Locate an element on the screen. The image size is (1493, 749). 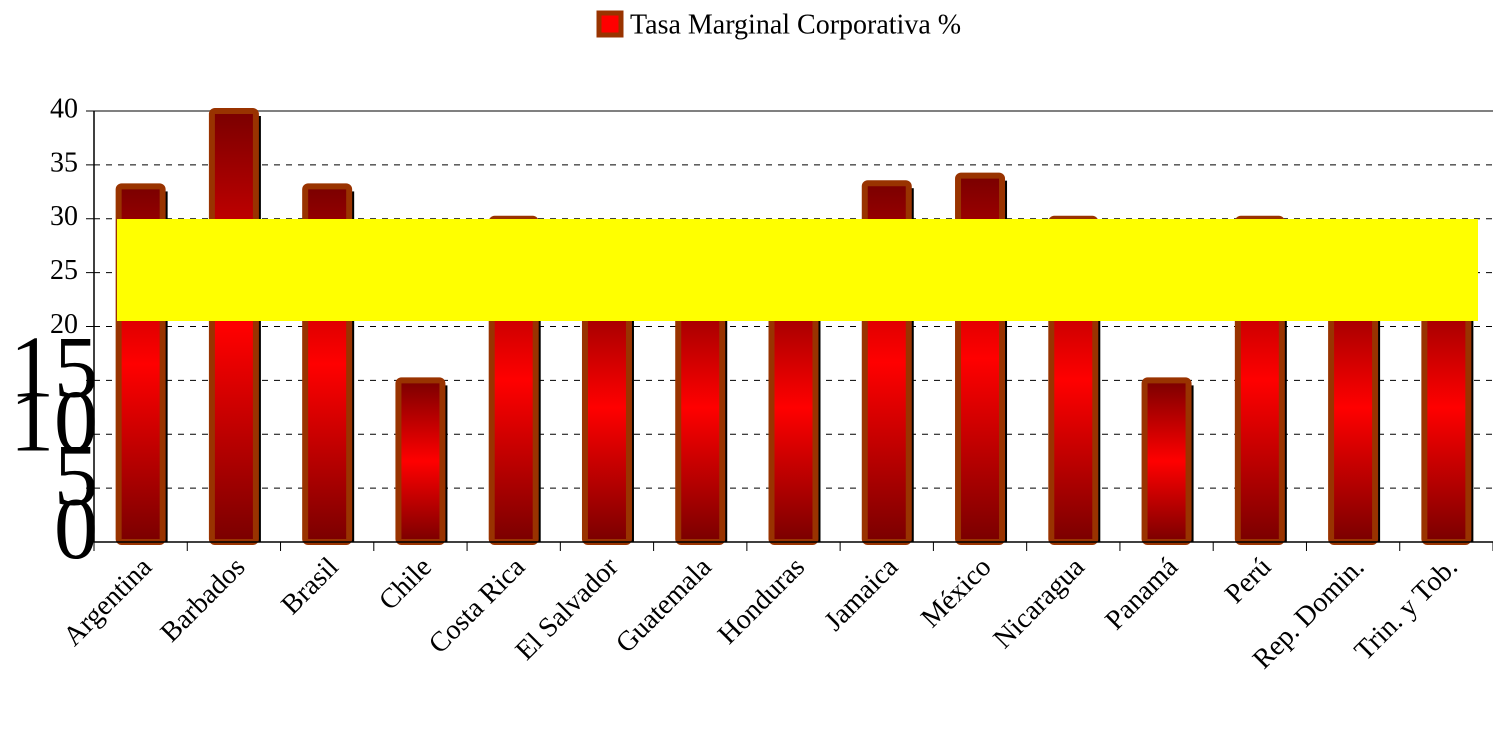
legend: Tasa Marginal Corporativa % is located at coordinates (778, 24).